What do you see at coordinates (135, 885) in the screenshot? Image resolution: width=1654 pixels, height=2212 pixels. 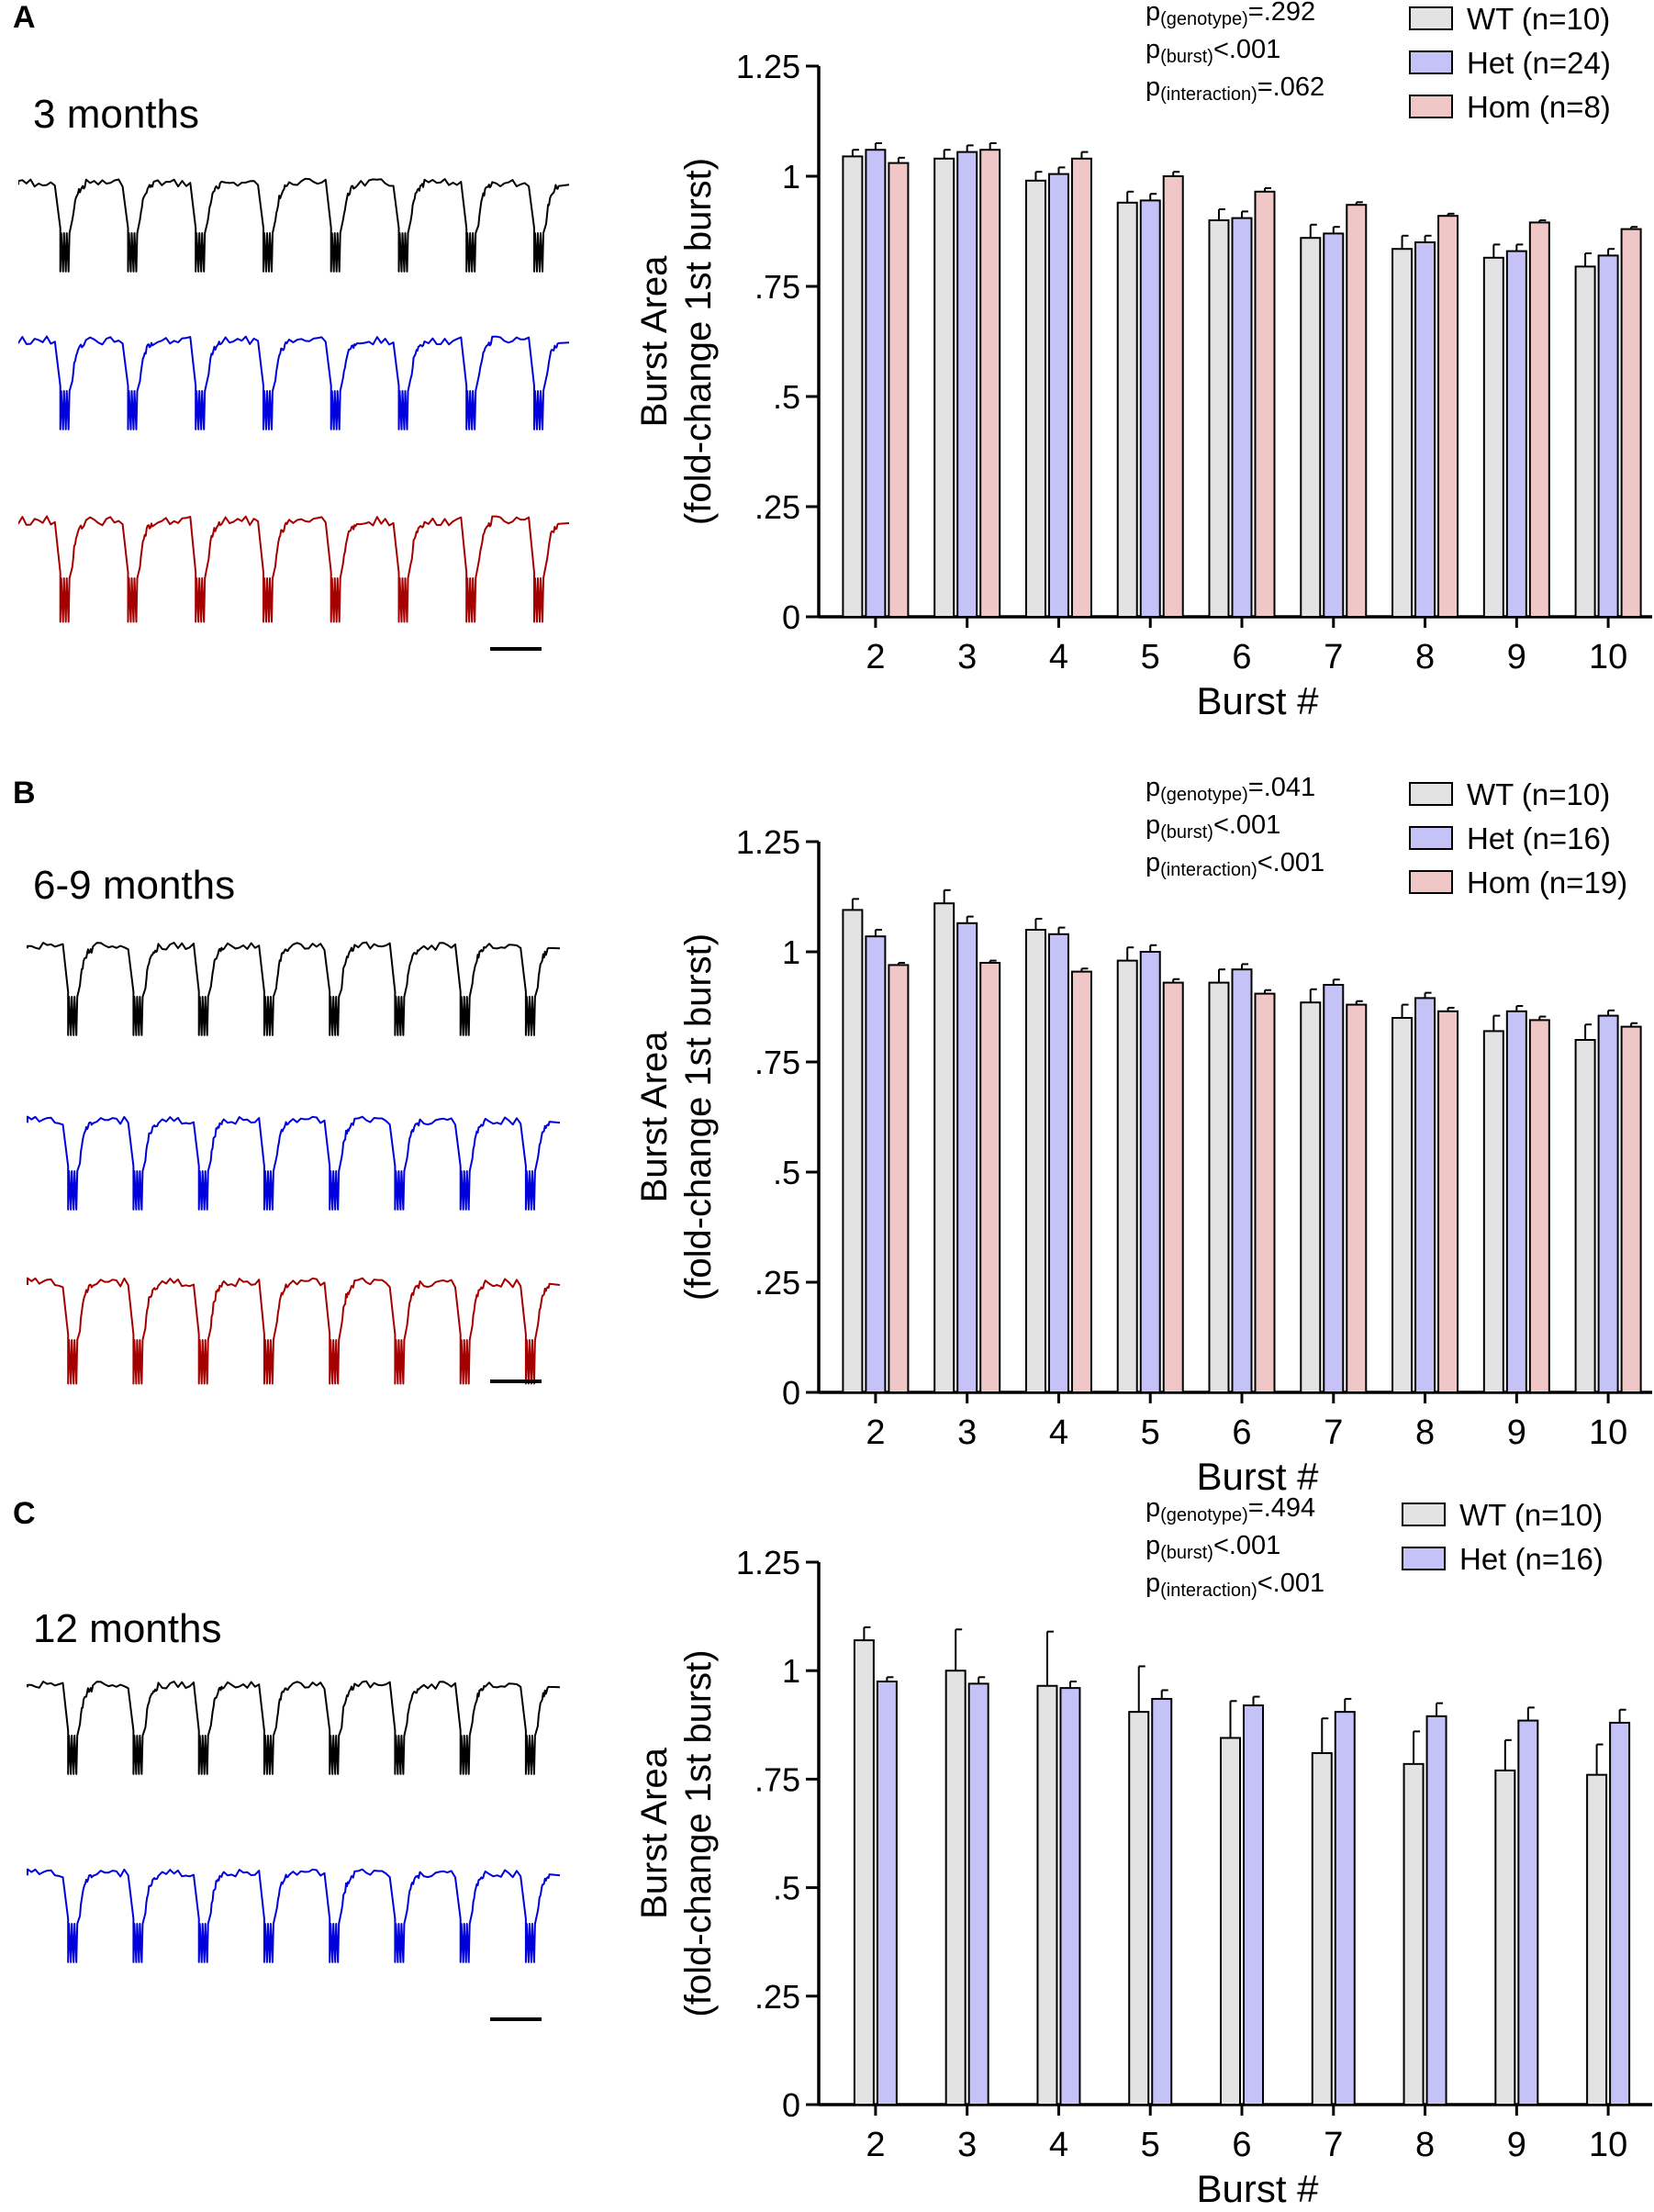 I see `age-label: 6-9 months` at bounding box center [135, 885].